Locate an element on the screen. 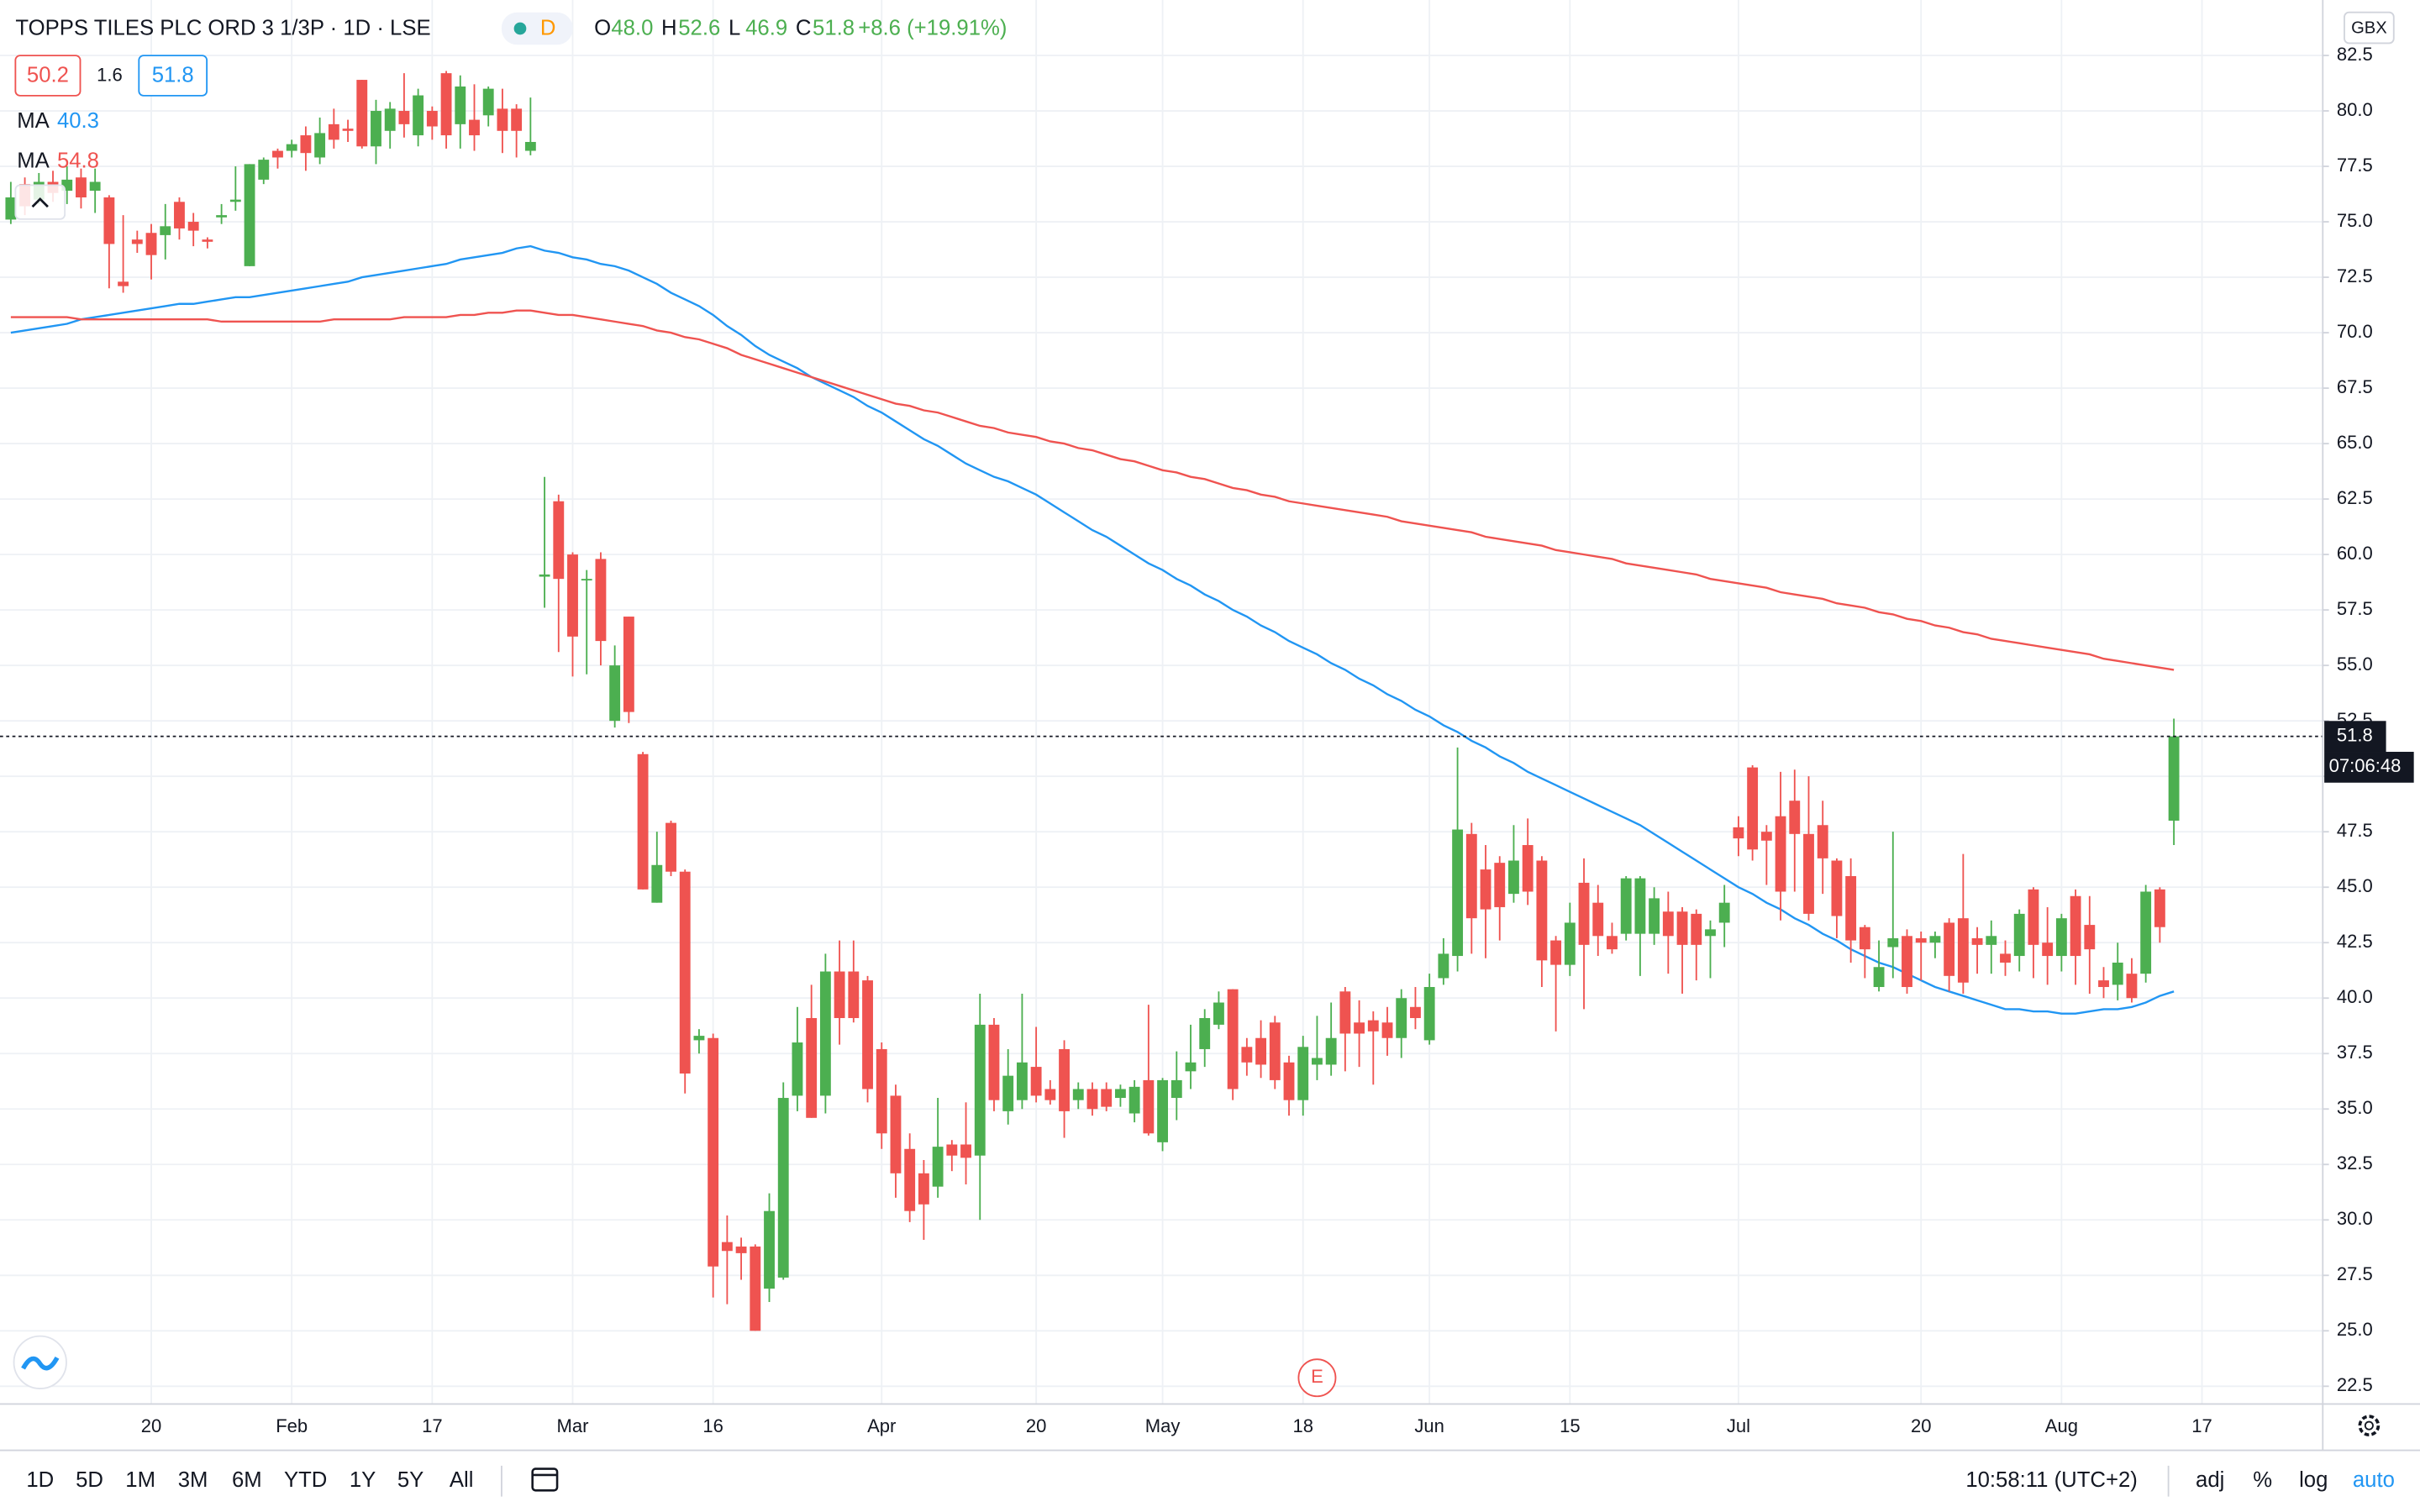 This screenshot has height=1512, width=2420. range-button: 3M is located at coordinates (193, 1480).